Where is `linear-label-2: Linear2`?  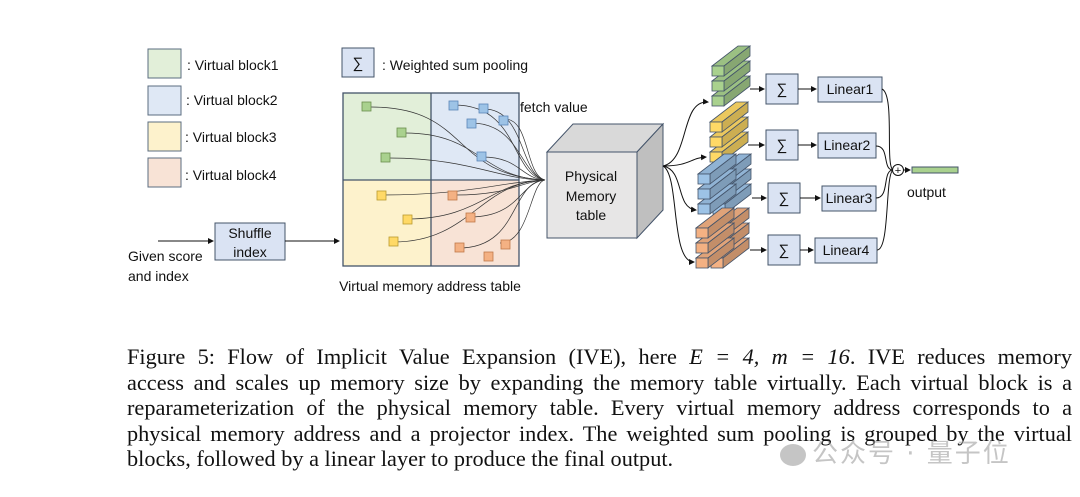 linear-label-2: Linear2 is located at coordinates (847, 145).